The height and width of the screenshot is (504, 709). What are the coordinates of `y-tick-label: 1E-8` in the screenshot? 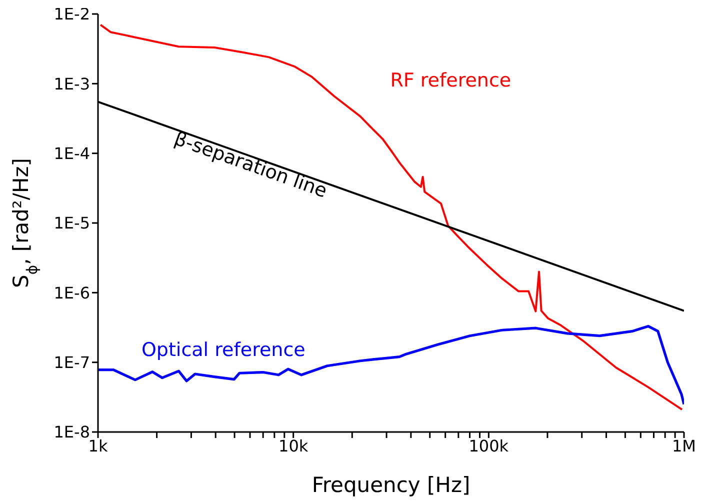 It's located at (72, 432).